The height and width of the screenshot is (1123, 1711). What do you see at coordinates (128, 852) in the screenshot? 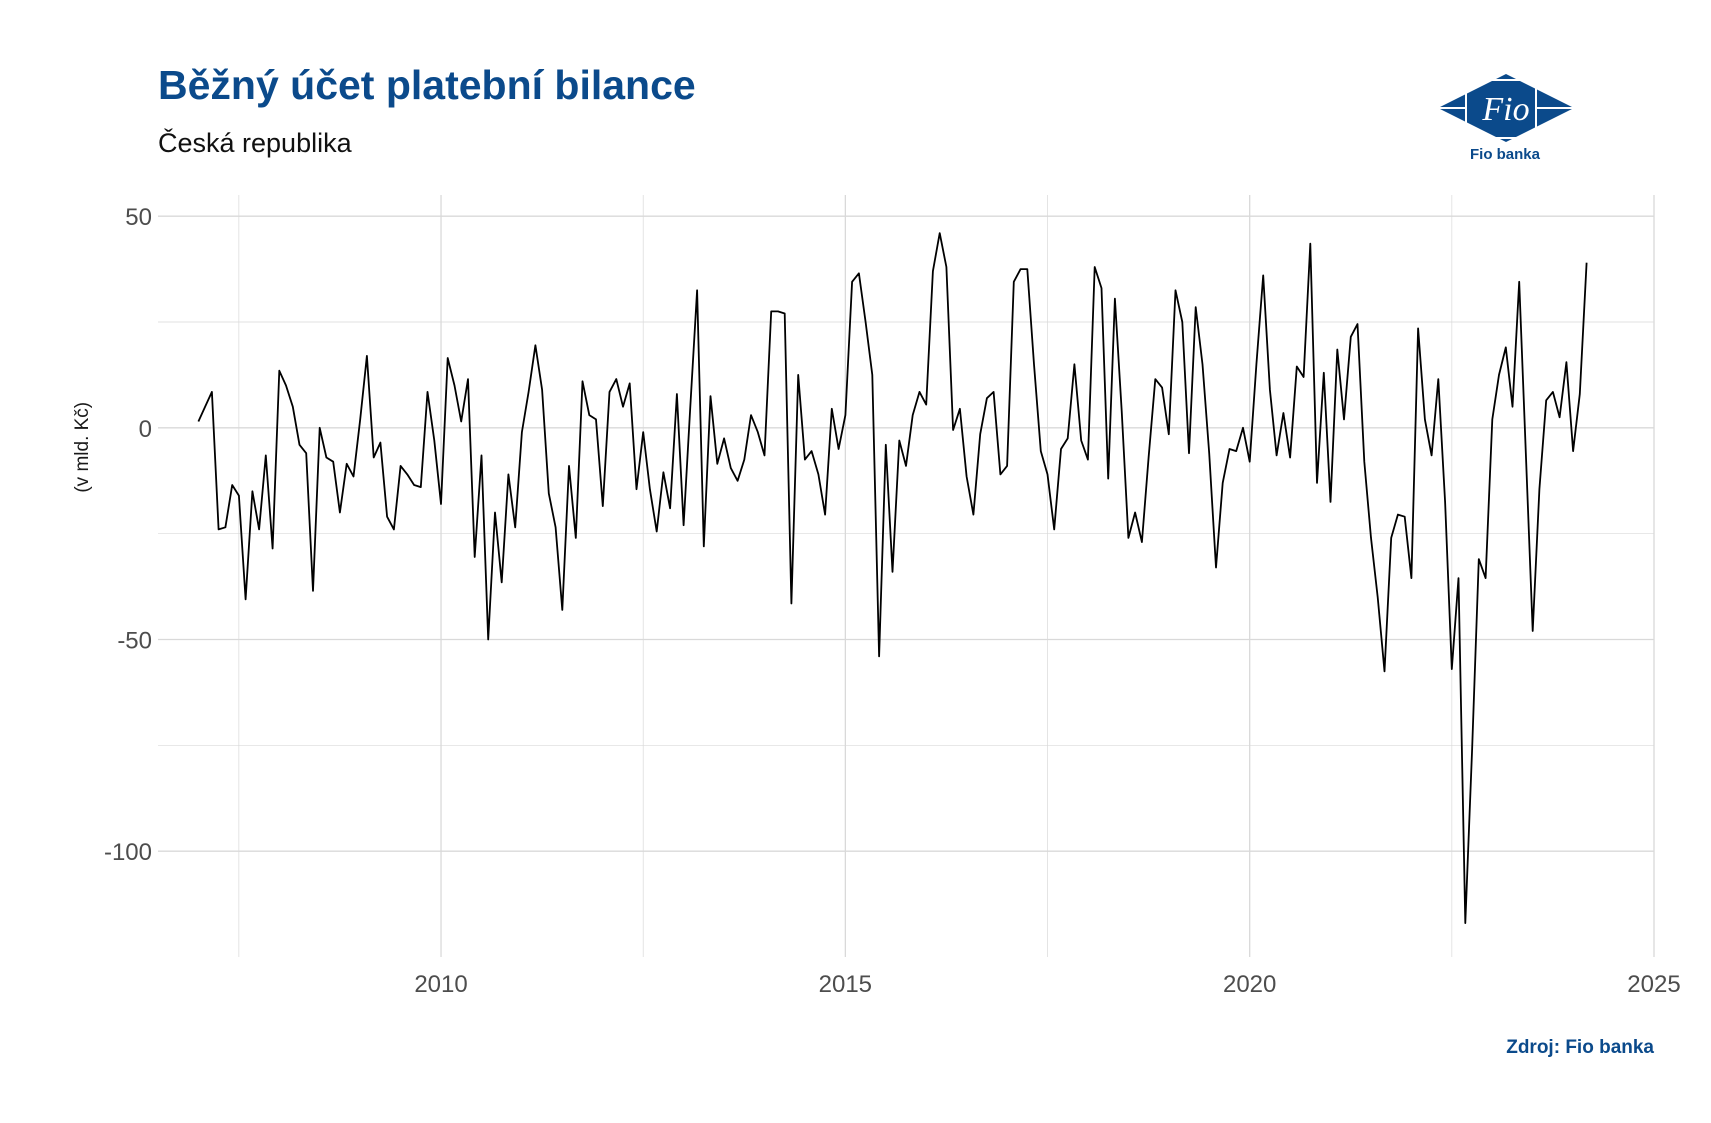
I see `y-tick-label: -100` at bounding box center [128, 852].